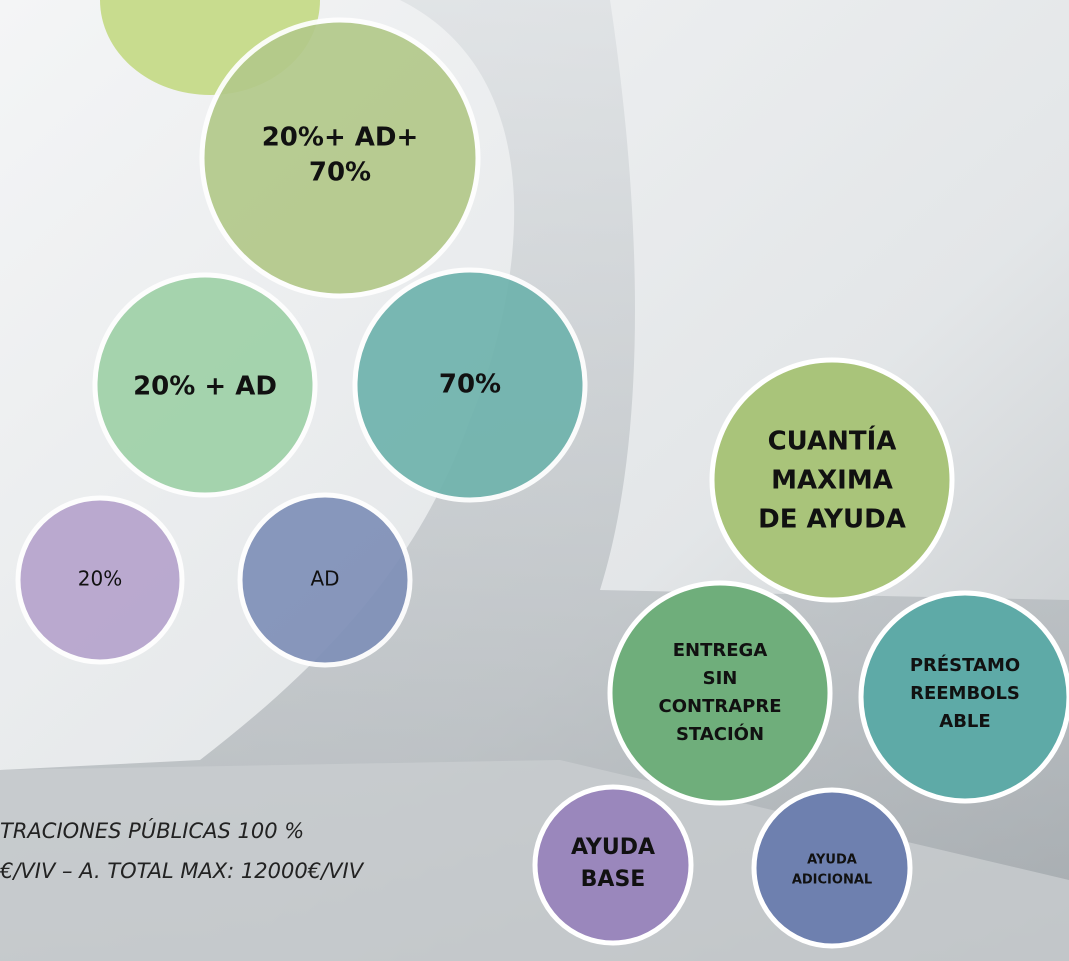 The height and width of the screenshot is (961, 1069). Describe the element at coordinates (613, 865) in the screenshot. I see `bubble: AYUDA BASE` at that location.